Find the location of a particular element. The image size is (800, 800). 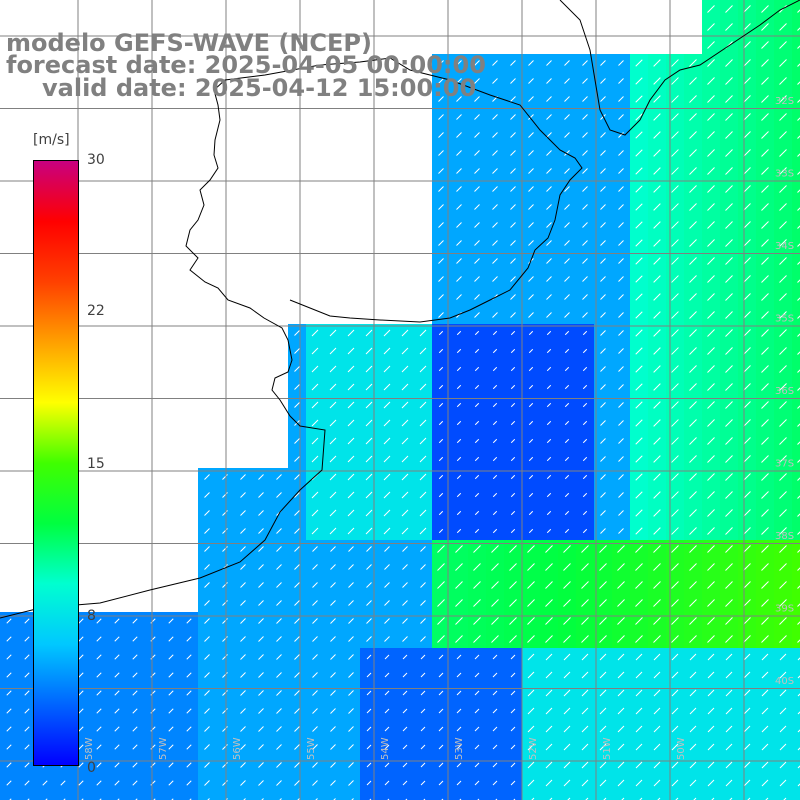

lon-label: 50W is located at coordinates (681, 748).